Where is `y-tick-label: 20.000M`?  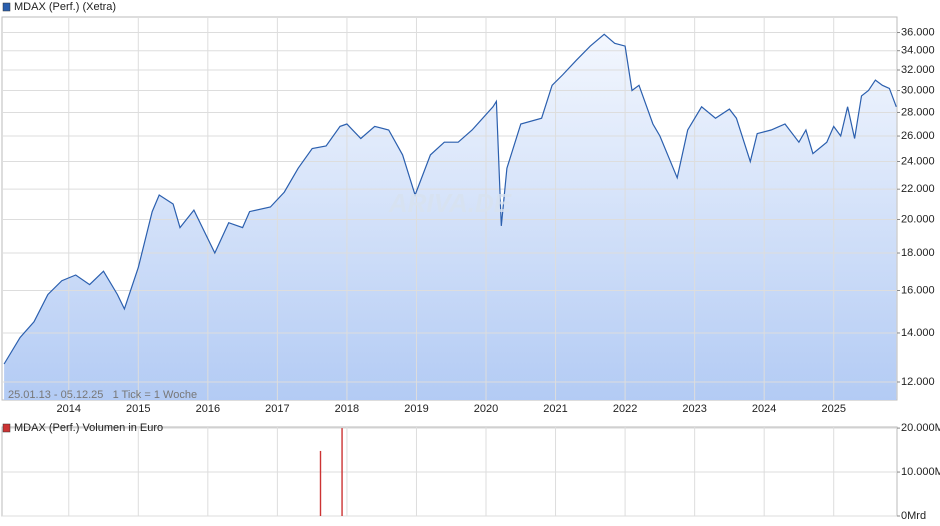
y-tick-label: 20.000M is located at coordinates (920, 428).